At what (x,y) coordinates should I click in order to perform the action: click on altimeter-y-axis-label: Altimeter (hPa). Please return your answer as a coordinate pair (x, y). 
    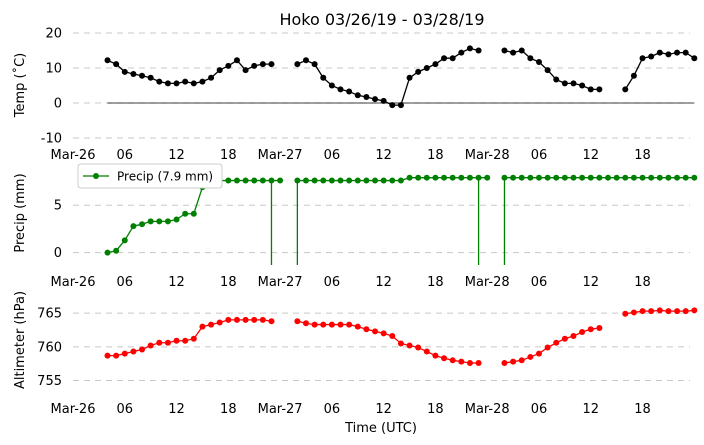
    Looking at the image, I should click on (20, 340).